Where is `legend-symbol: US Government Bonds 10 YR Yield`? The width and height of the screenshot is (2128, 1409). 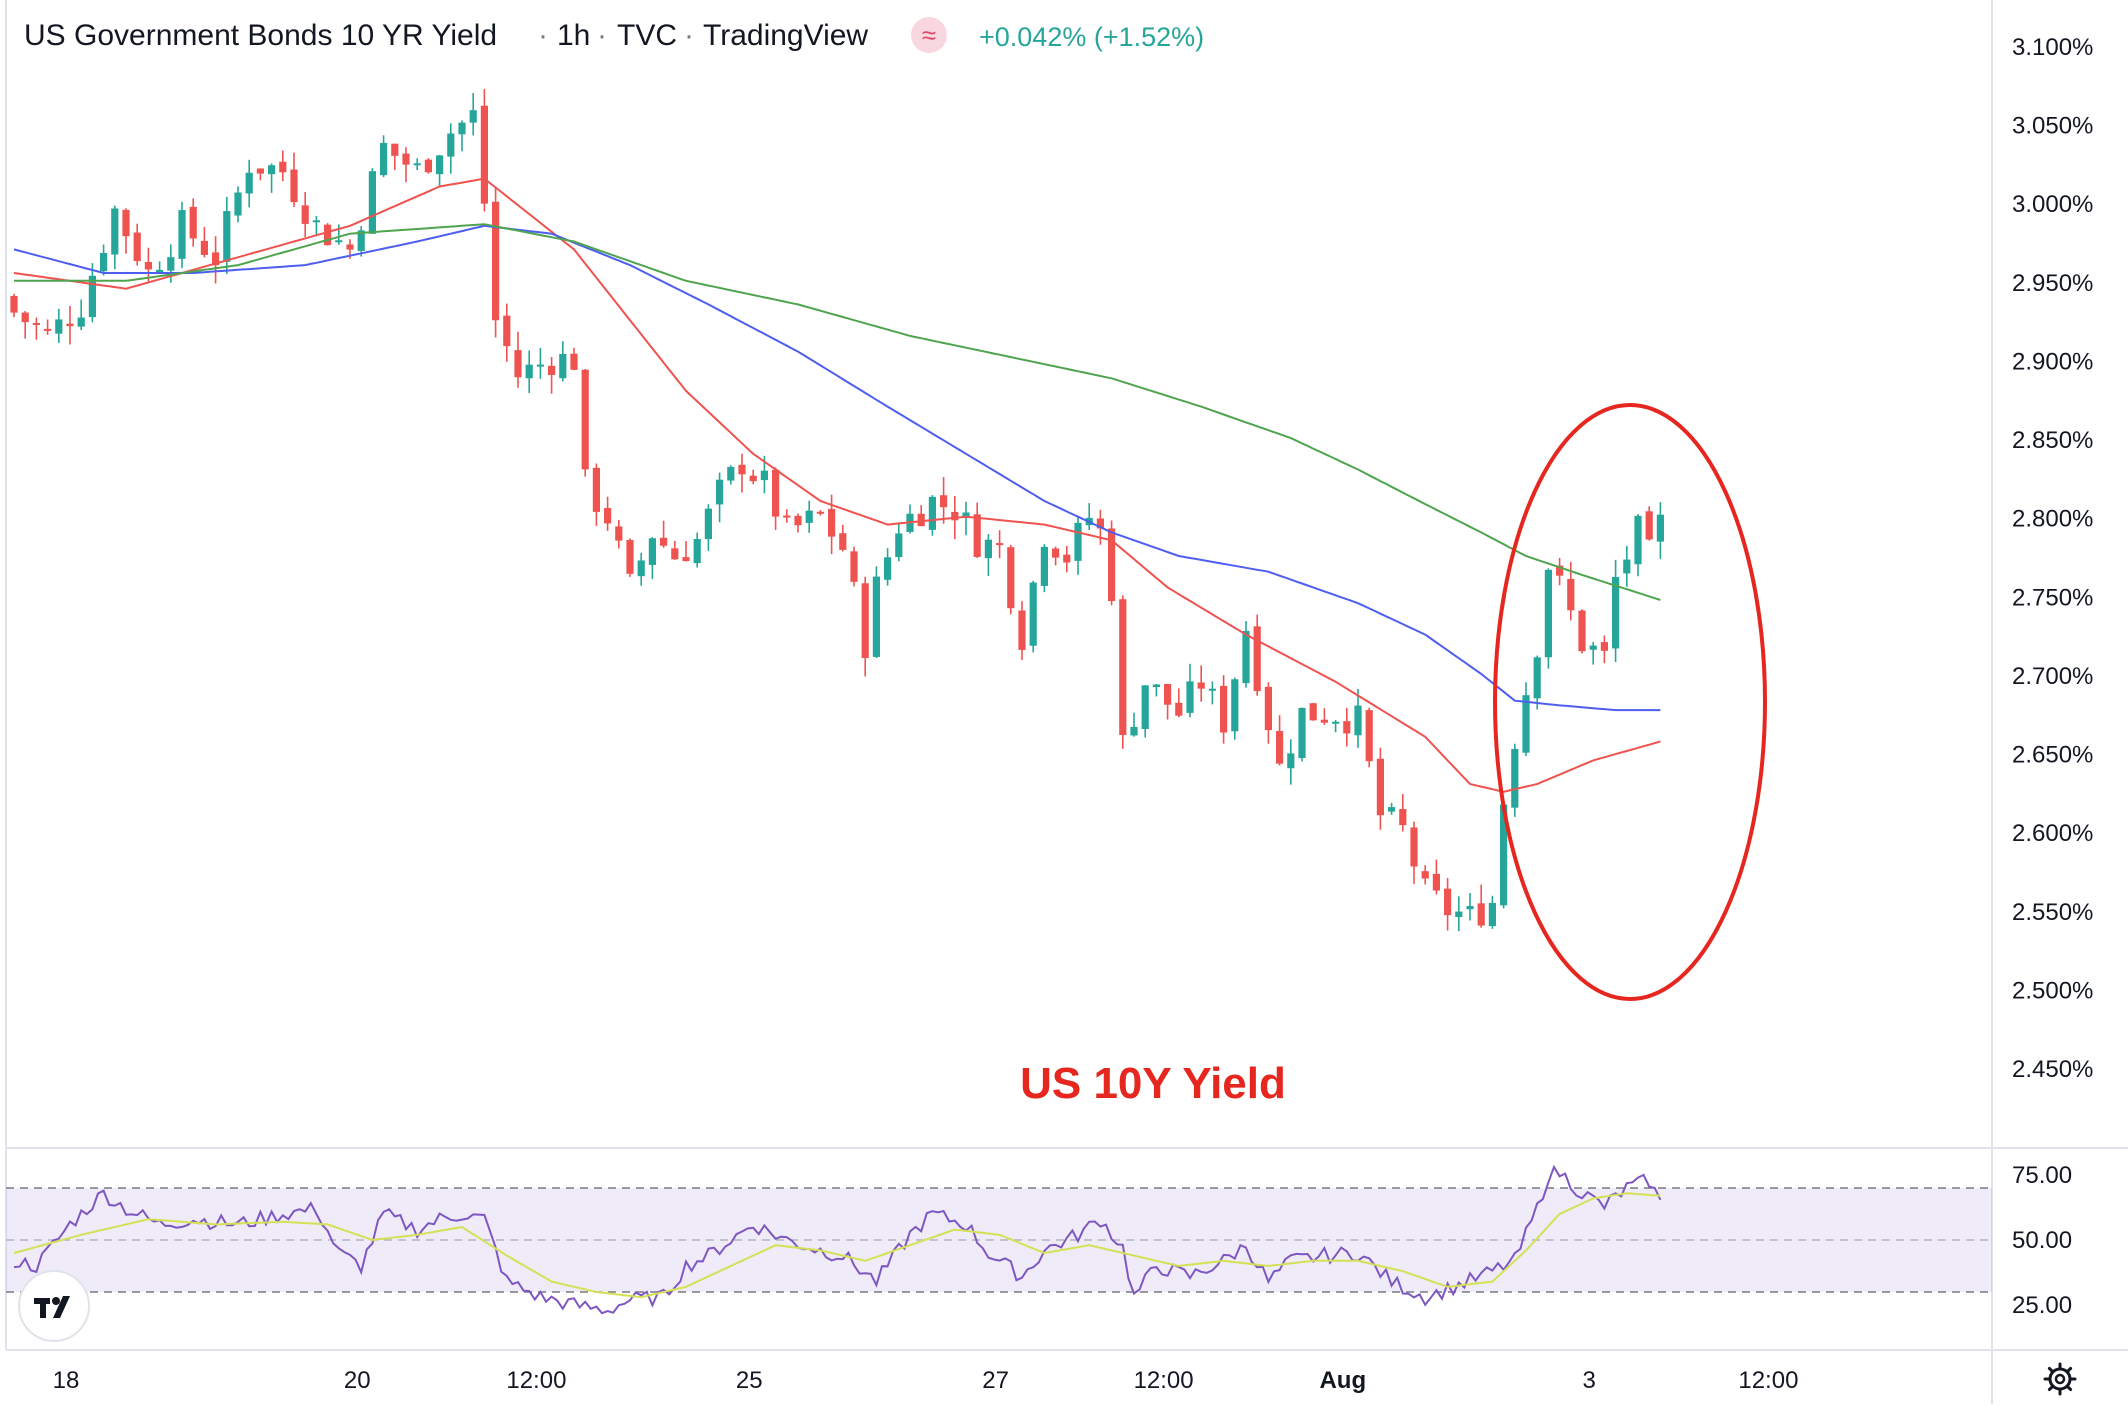
legend-symbol: US Government Bonds 10 YR Yield is located at coordinates (260, 35).